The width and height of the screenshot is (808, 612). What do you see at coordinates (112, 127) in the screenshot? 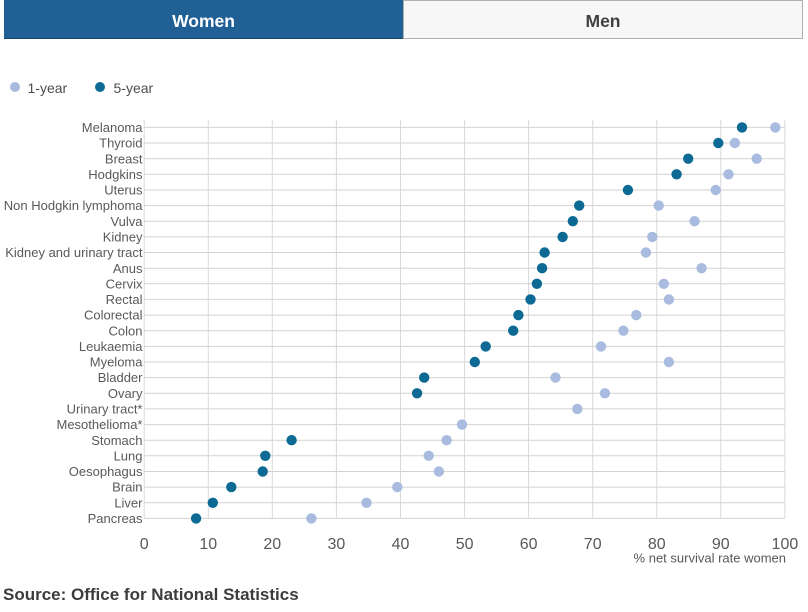
I see `svg-text: Melanoma` at bounding box center [112, 127].